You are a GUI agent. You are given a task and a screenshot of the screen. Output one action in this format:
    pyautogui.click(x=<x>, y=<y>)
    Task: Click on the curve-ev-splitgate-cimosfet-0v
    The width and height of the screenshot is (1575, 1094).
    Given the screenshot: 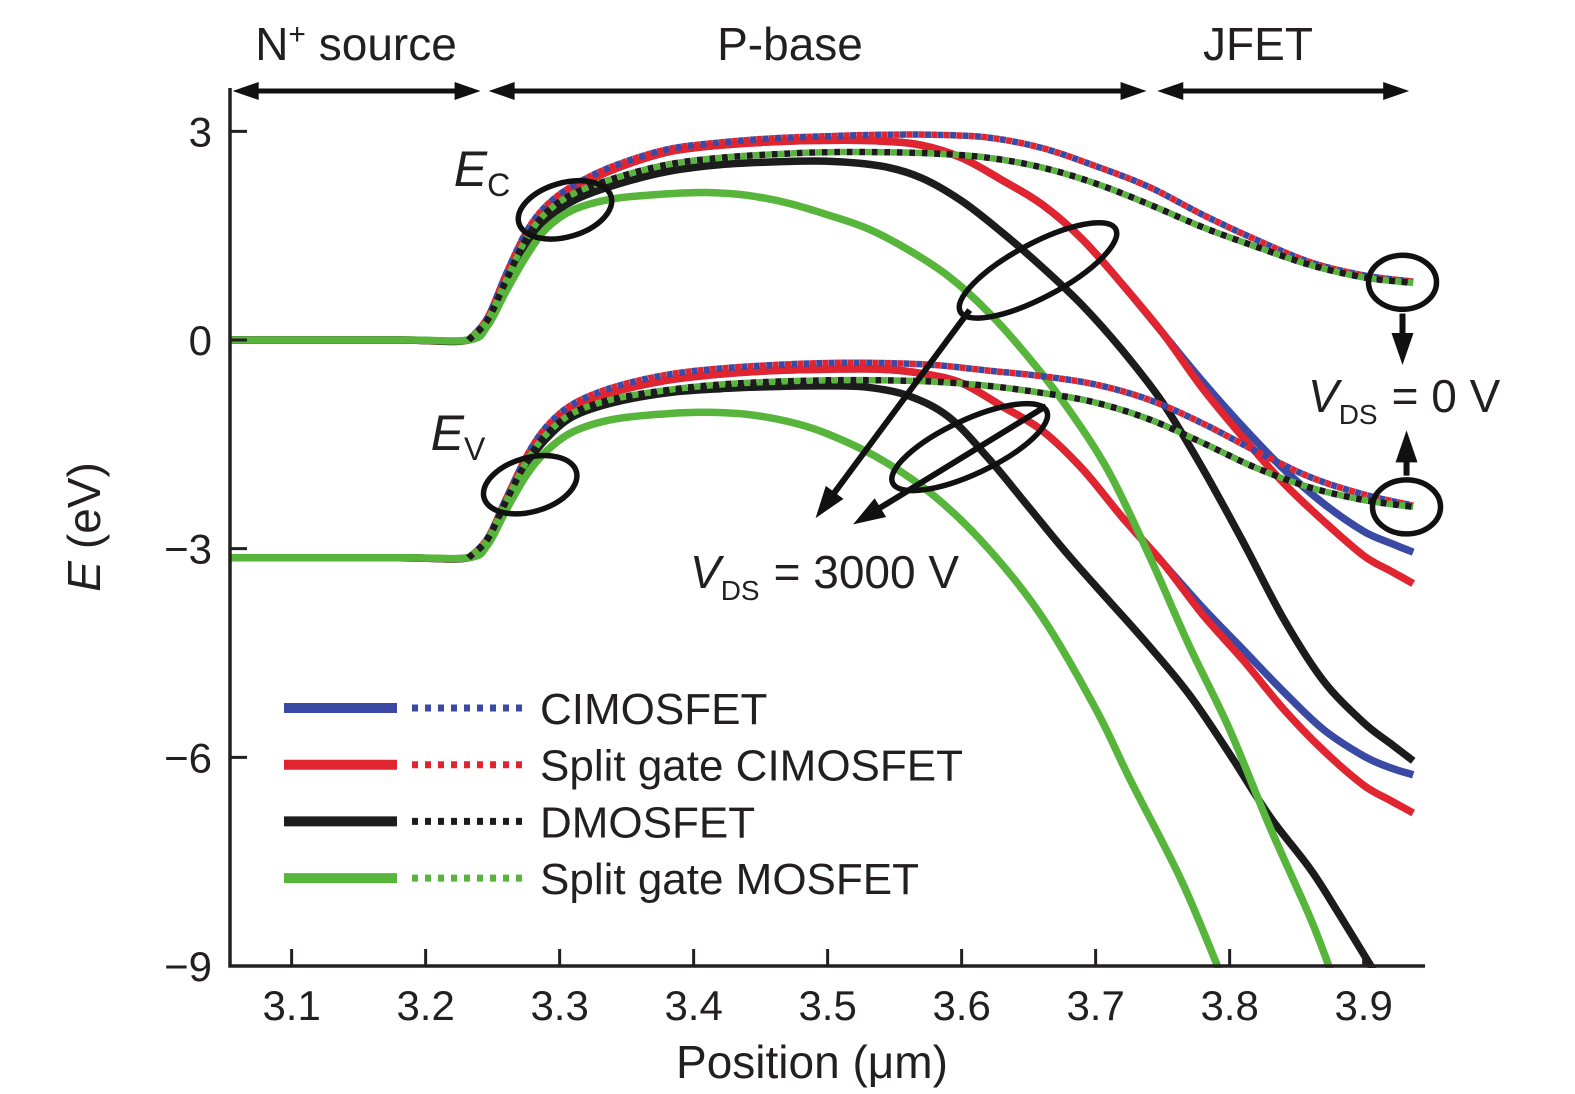 What is the action you would take?
    pyautogui.click(x=940, y=460)
    